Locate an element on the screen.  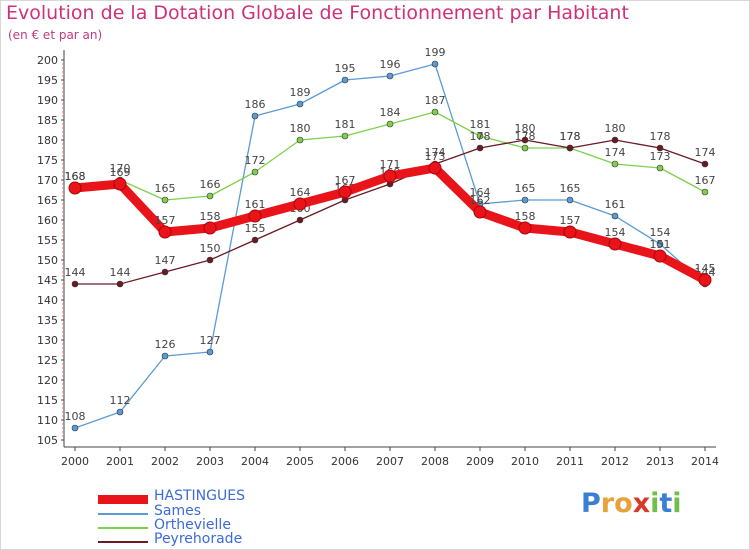
y-tick-label: 170 is located at coordinates (47, 180).